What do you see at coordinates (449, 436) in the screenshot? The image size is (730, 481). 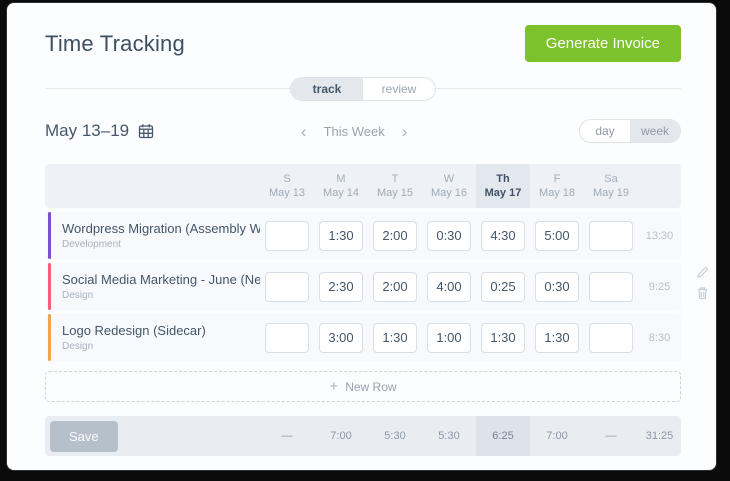 I see `day-total-wednesday: 5:30` at bounding box center [449, 436].